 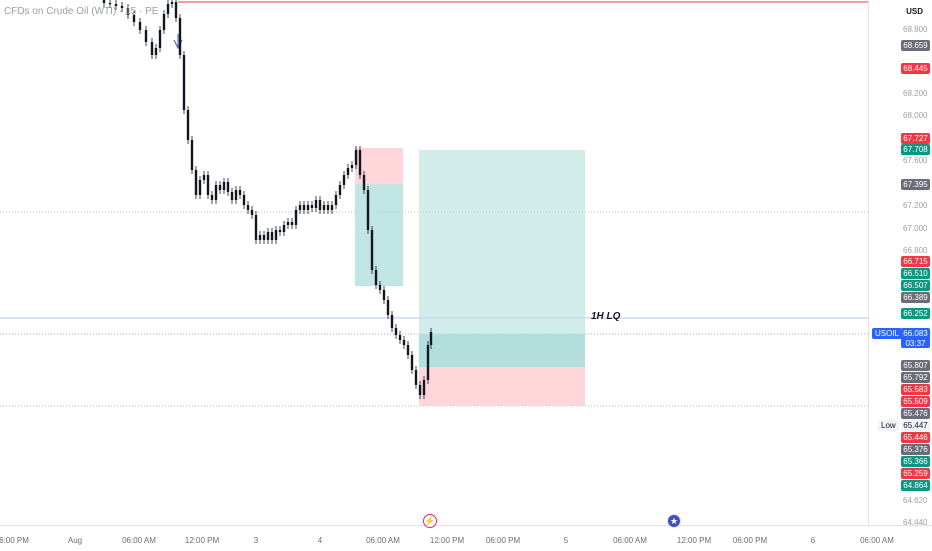 I want to click on time-tick: 6:00 PM, so click(x=14, y=540).